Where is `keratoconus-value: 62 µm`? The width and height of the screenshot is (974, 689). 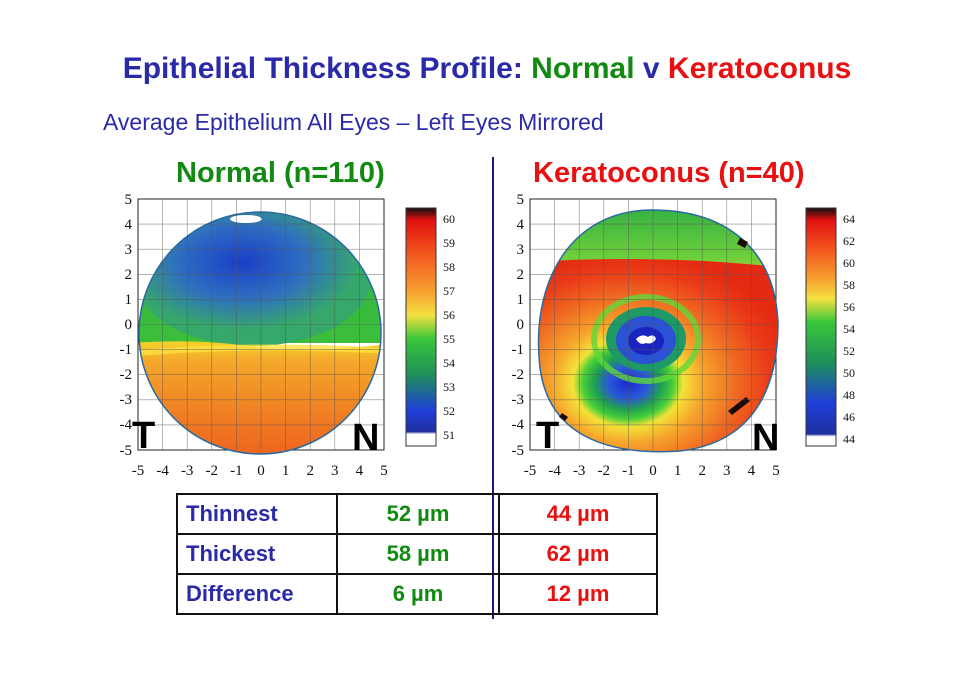
keratoconus-value: 62 µm is located at coordinates (578, 554).